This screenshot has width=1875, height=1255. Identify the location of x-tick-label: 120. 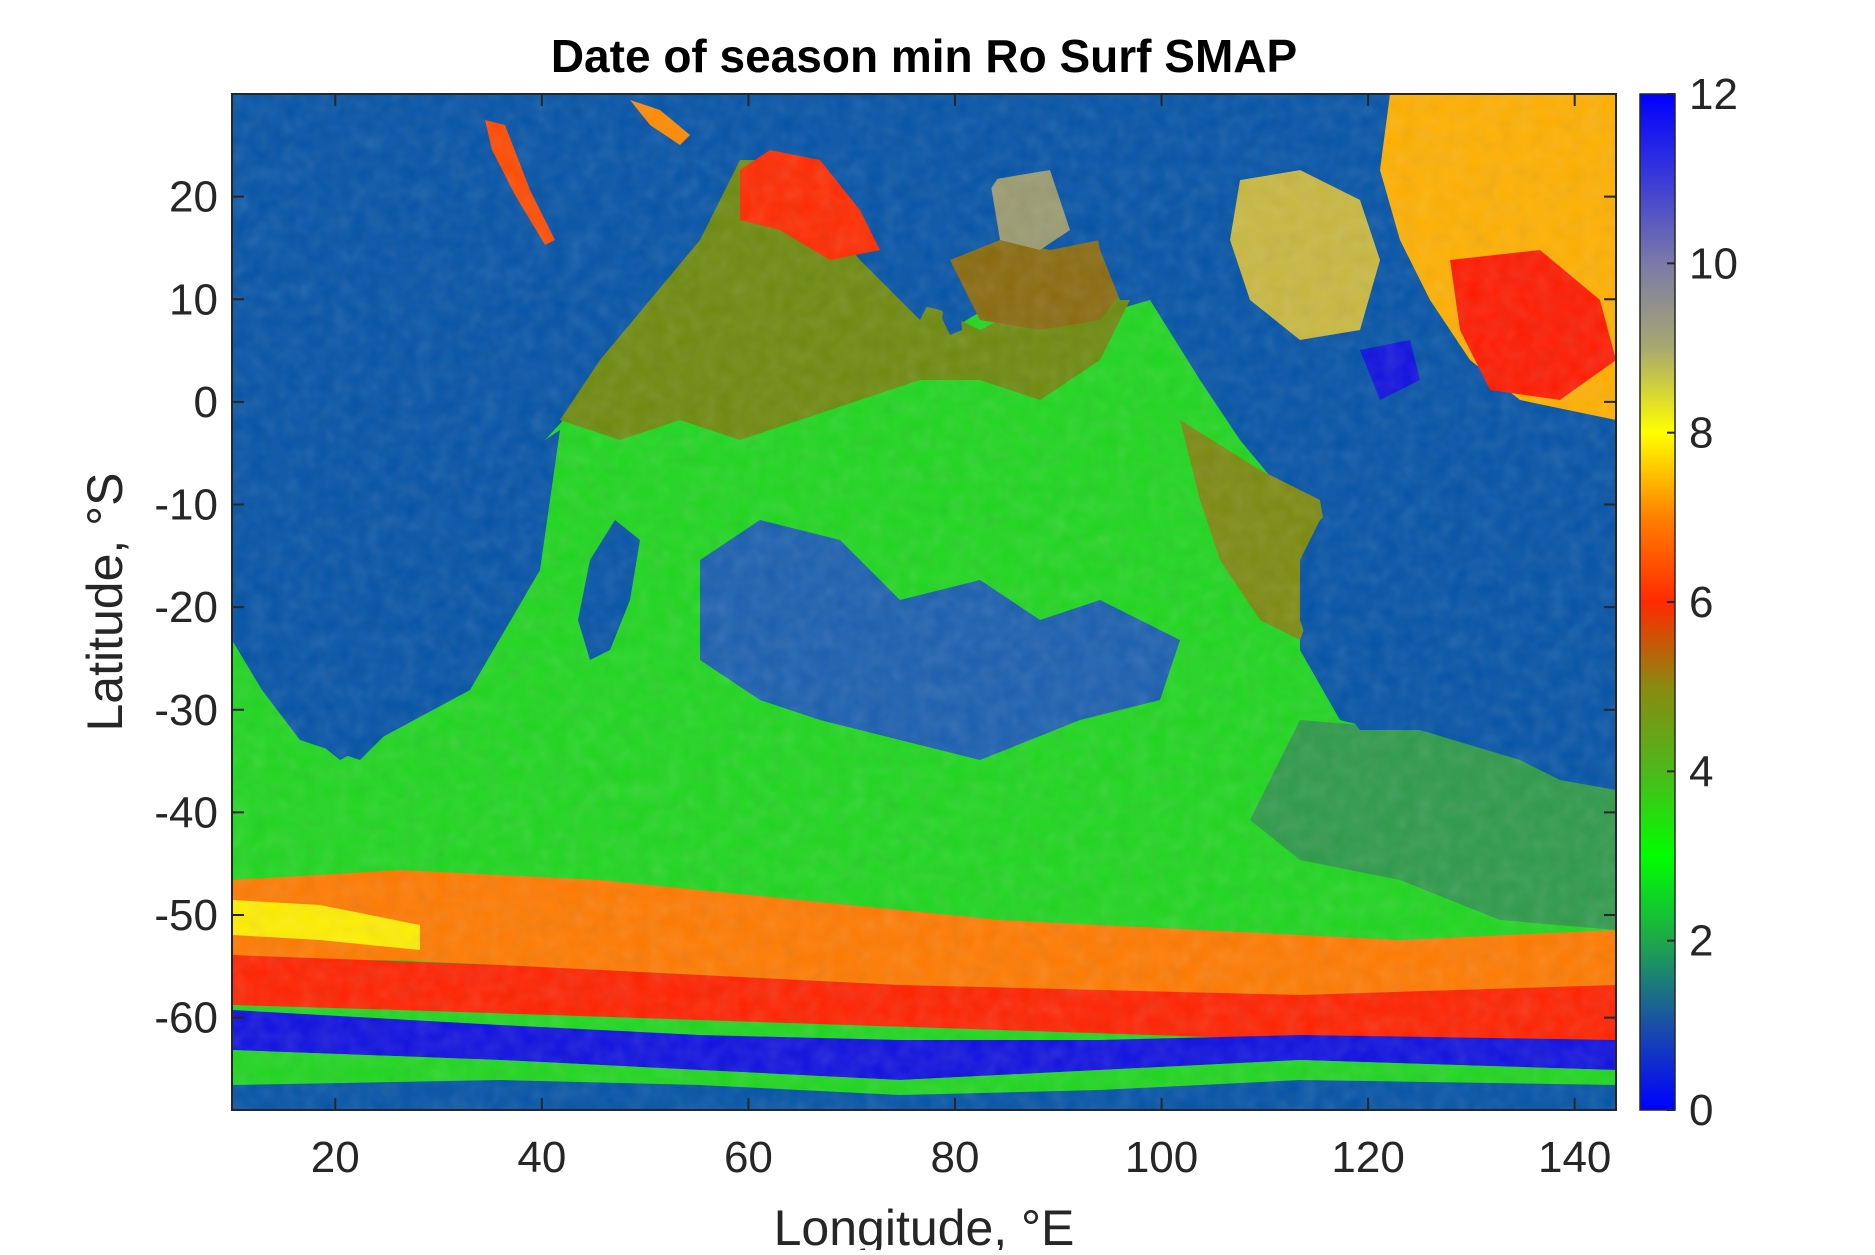
(1367, 1157).